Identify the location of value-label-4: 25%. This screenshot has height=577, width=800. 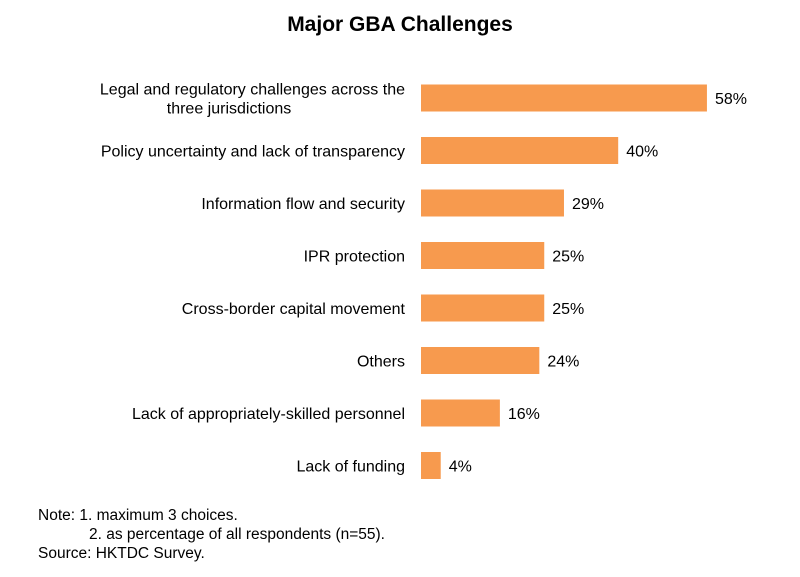
(568, 309).